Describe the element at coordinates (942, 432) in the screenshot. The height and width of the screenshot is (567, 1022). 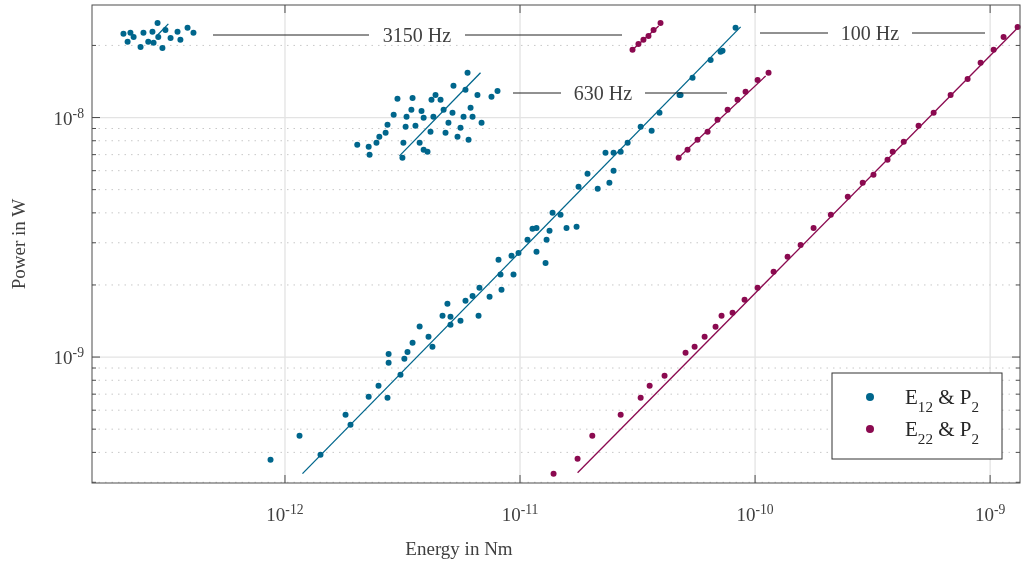
I see `legend-label: E$_{22}$ & P$_{2}$` at that location.